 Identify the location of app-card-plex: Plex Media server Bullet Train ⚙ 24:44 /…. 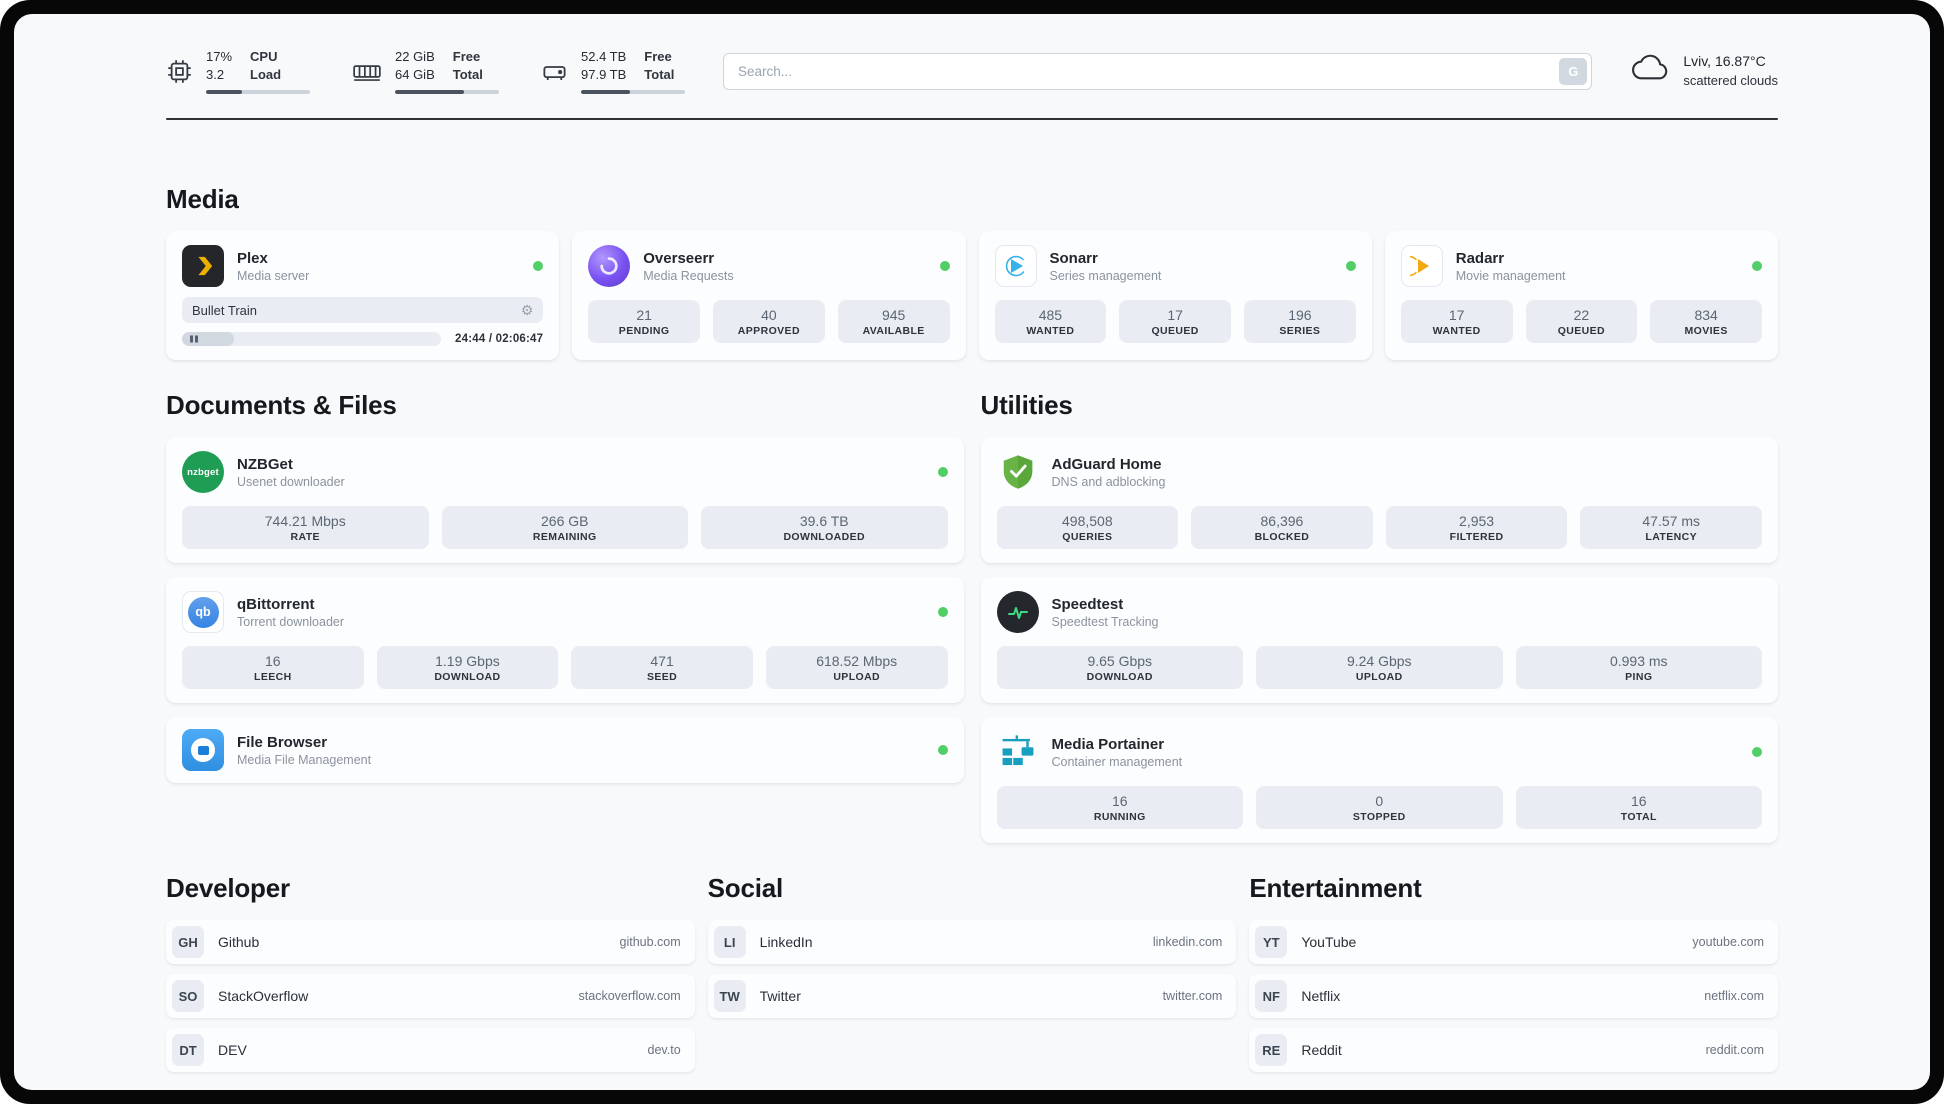
(363, 295).